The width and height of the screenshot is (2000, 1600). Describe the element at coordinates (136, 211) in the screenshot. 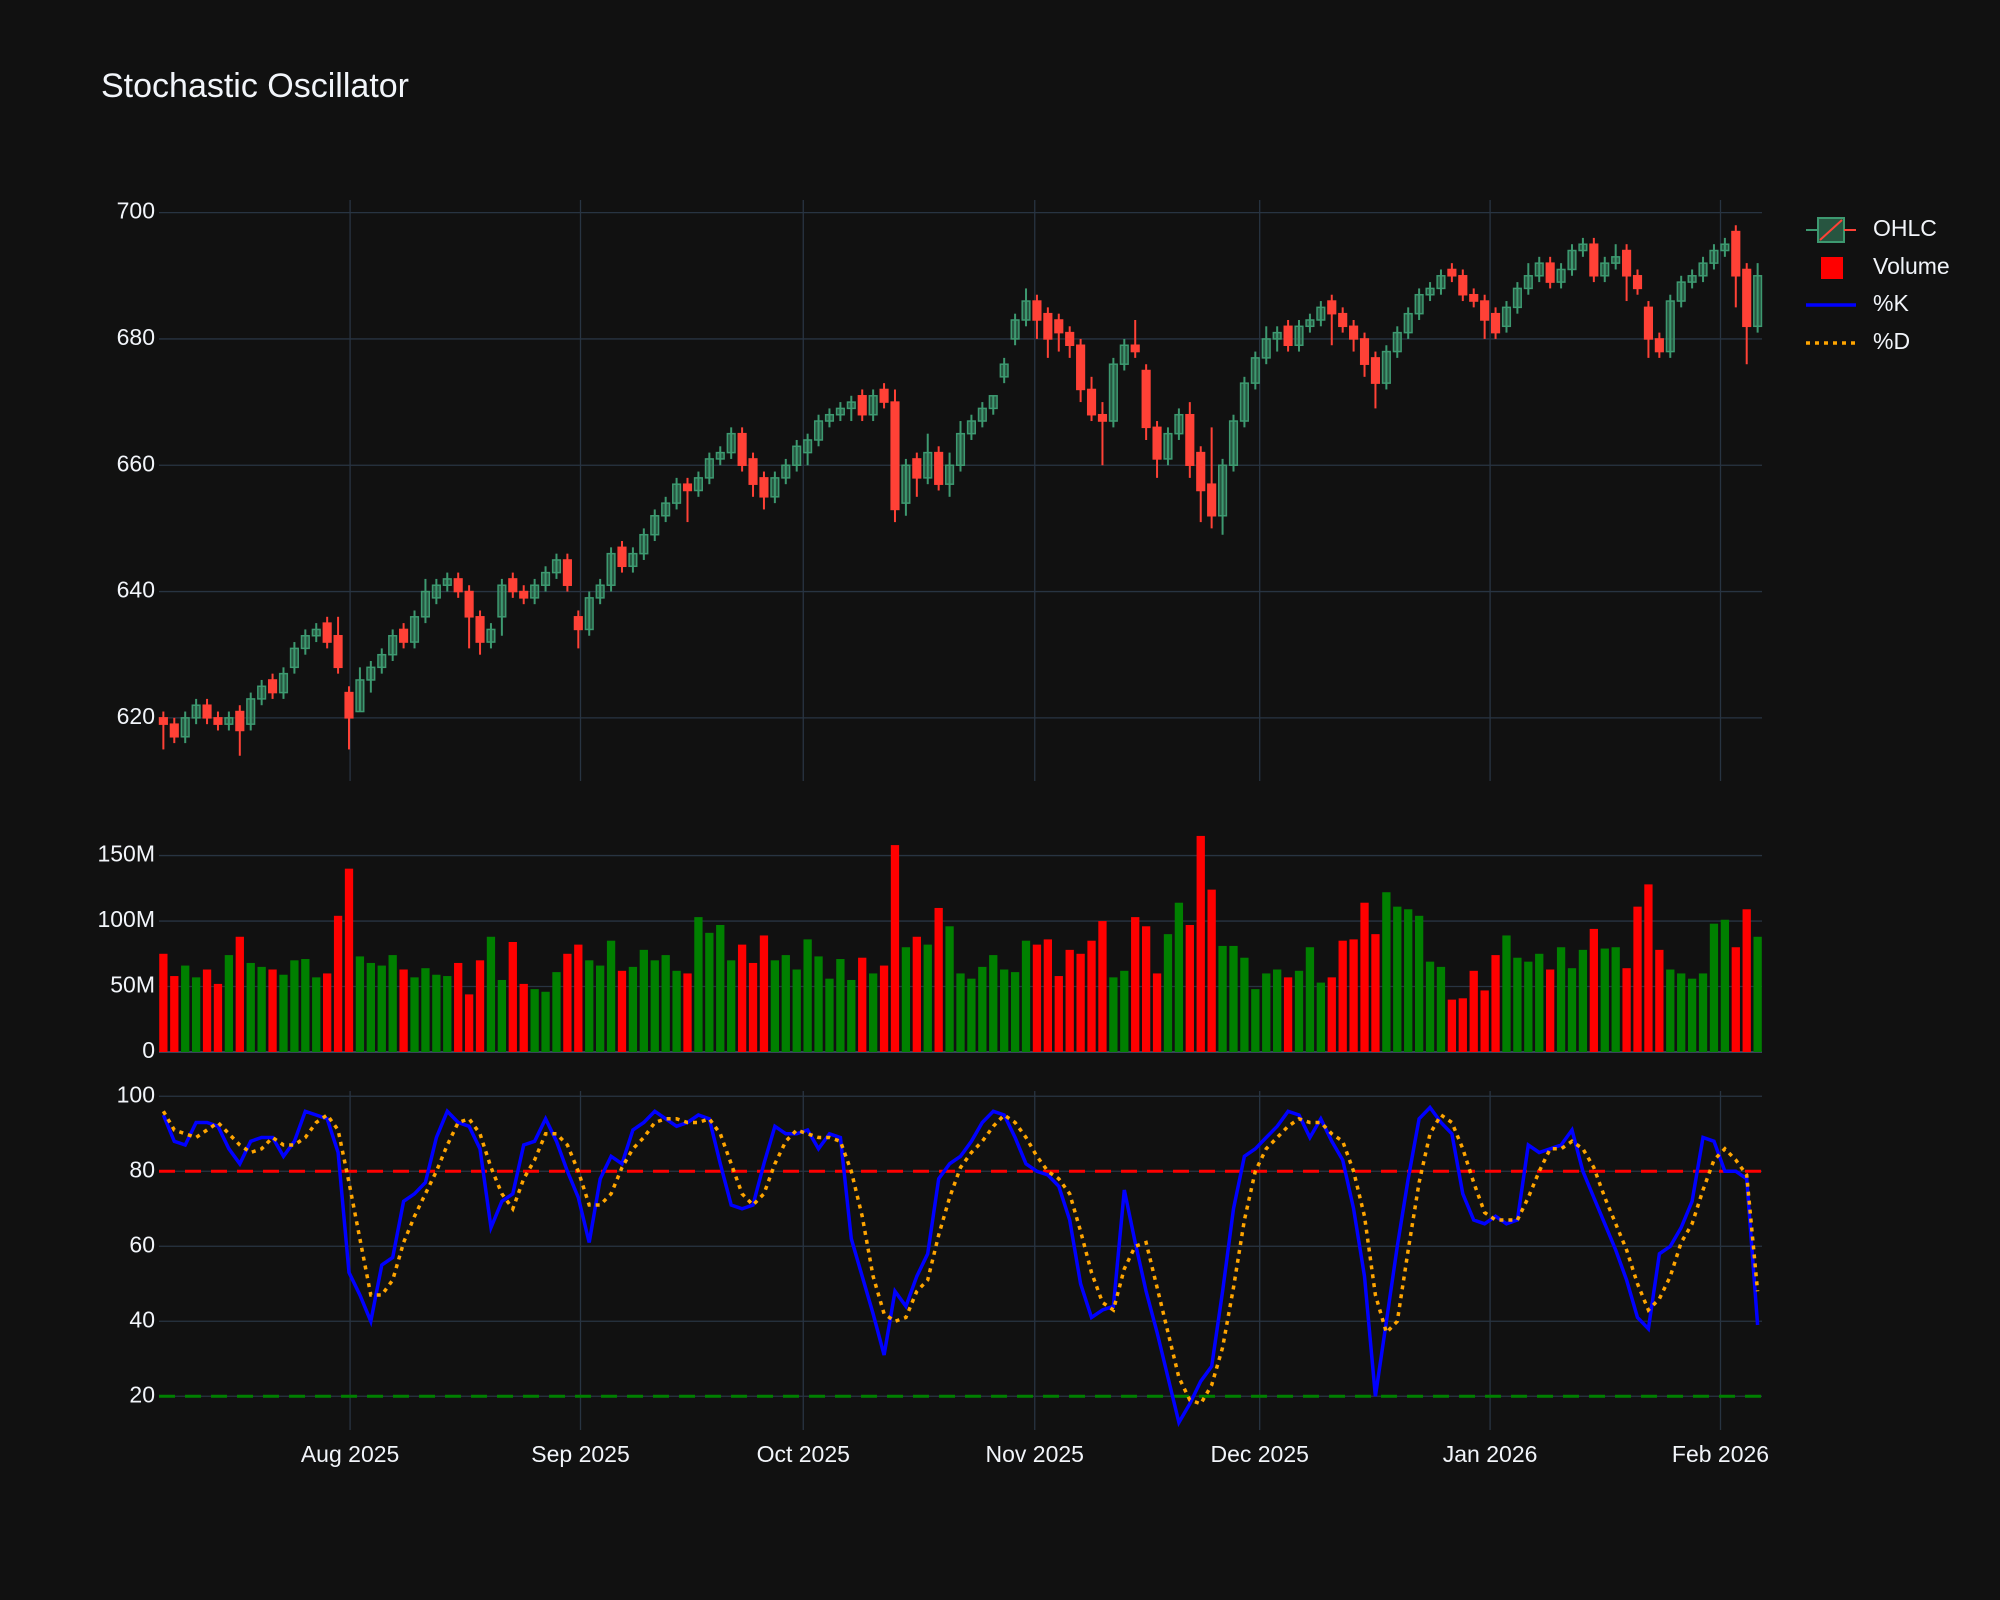

I see `y-tick-label: 700` at that location.